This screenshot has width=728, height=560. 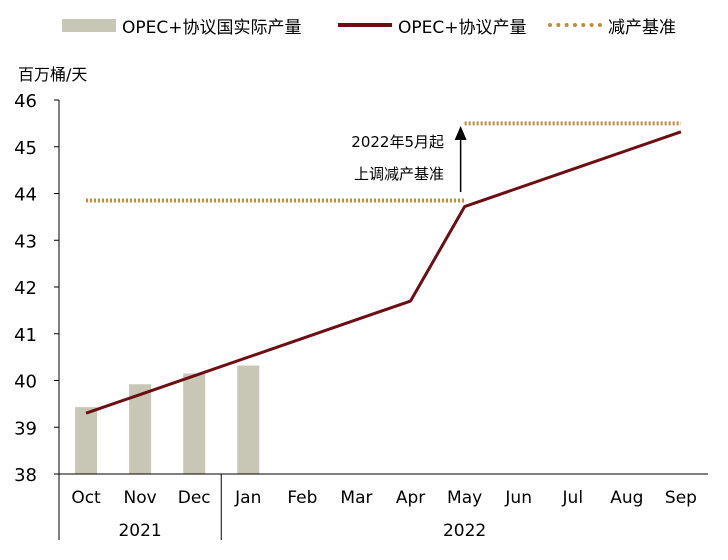 What do you see at coordinates (86, 440) in the screenshot?
I see `bar-oct` at bounding box center [86, 440].